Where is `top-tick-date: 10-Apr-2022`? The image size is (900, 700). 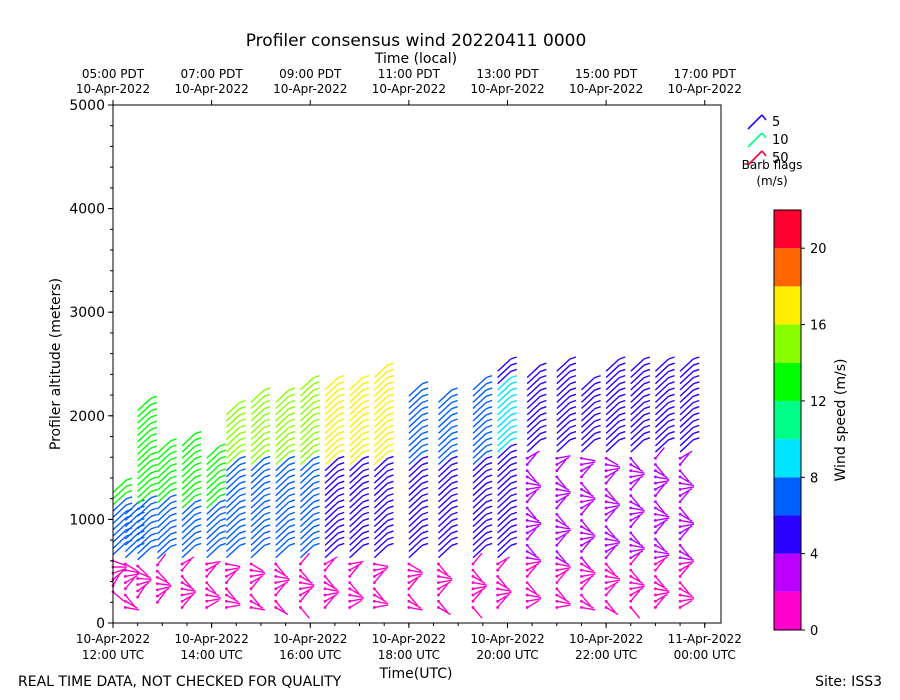
top-tick-date: 10-Apr-2022 is located at coordinates (310, 89).